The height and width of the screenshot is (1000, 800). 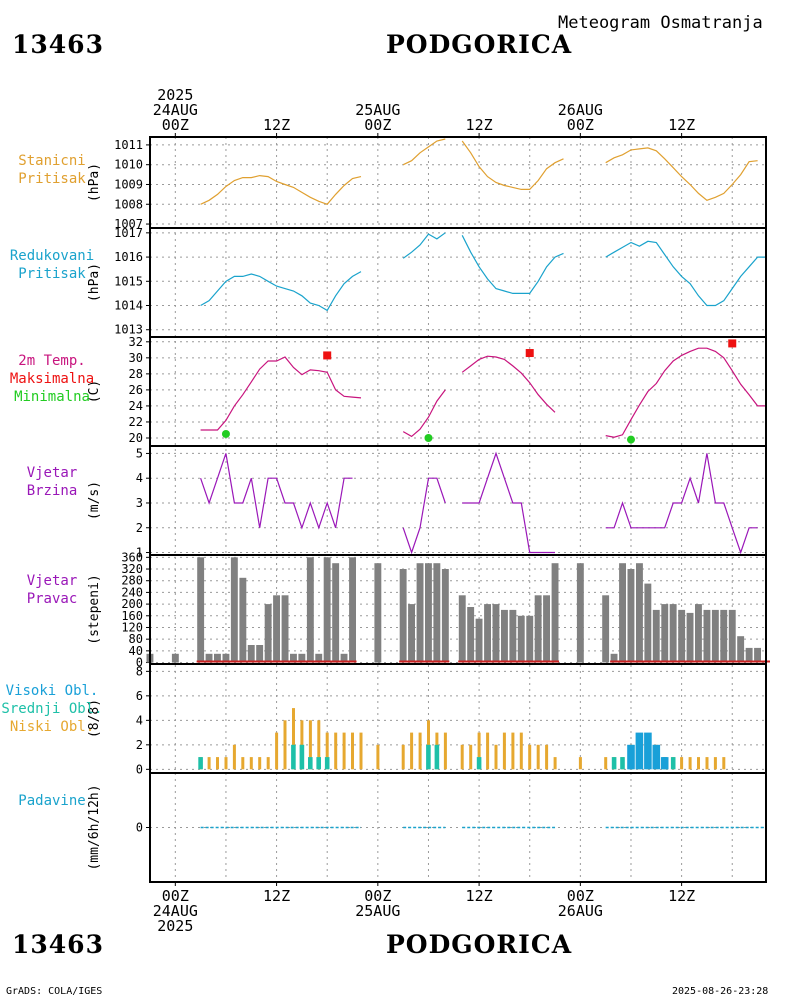 I want to click on tmax-marker, so click(x=529, y=353).